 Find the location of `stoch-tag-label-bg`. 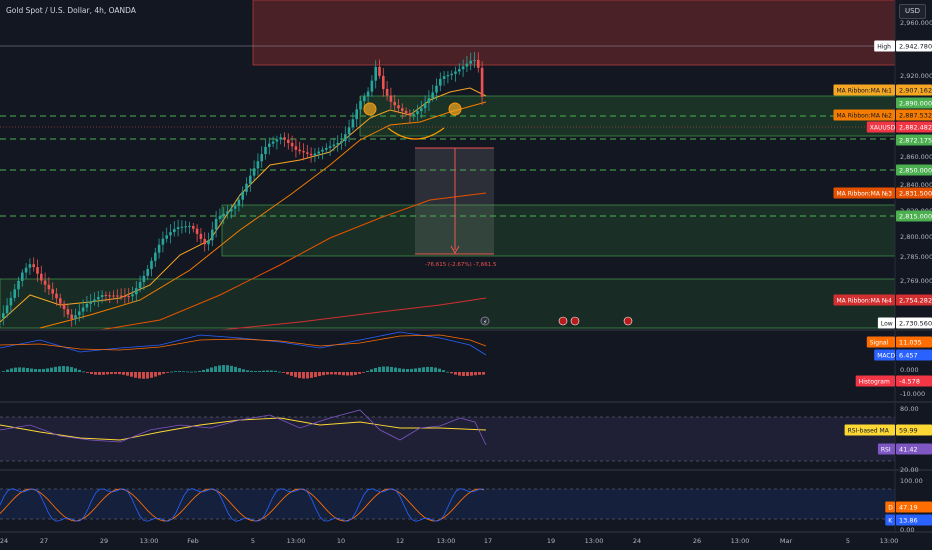

stoch-tag-label-bg is located at coordinates (890, 507).